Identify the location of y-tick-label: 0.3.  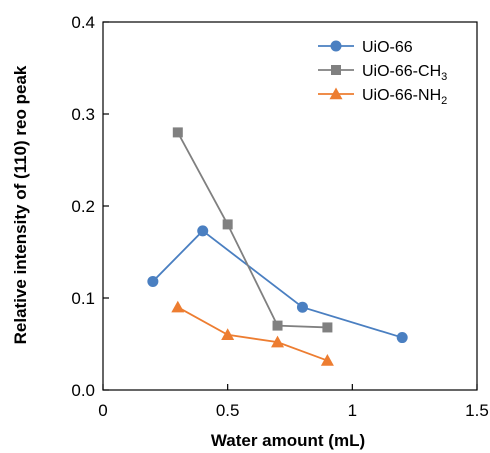
(83, 114).